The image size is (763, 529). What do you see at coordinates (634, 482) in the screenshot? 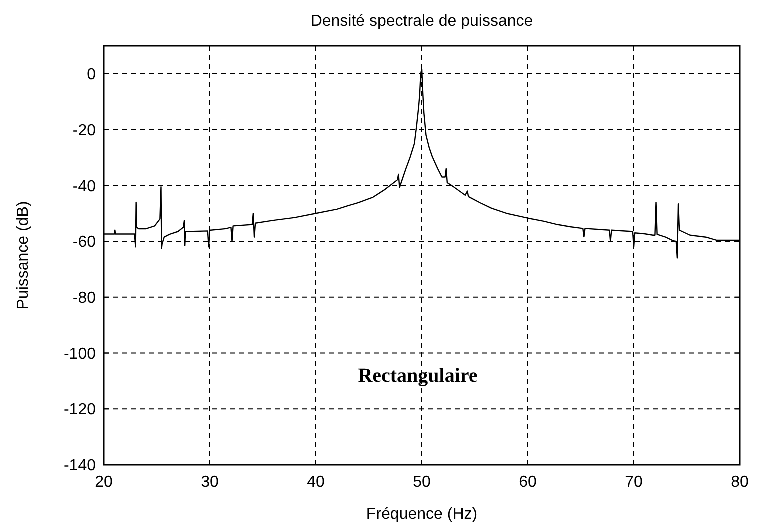
I see `x-tick-label: 70` at bounding box center [634, 482].